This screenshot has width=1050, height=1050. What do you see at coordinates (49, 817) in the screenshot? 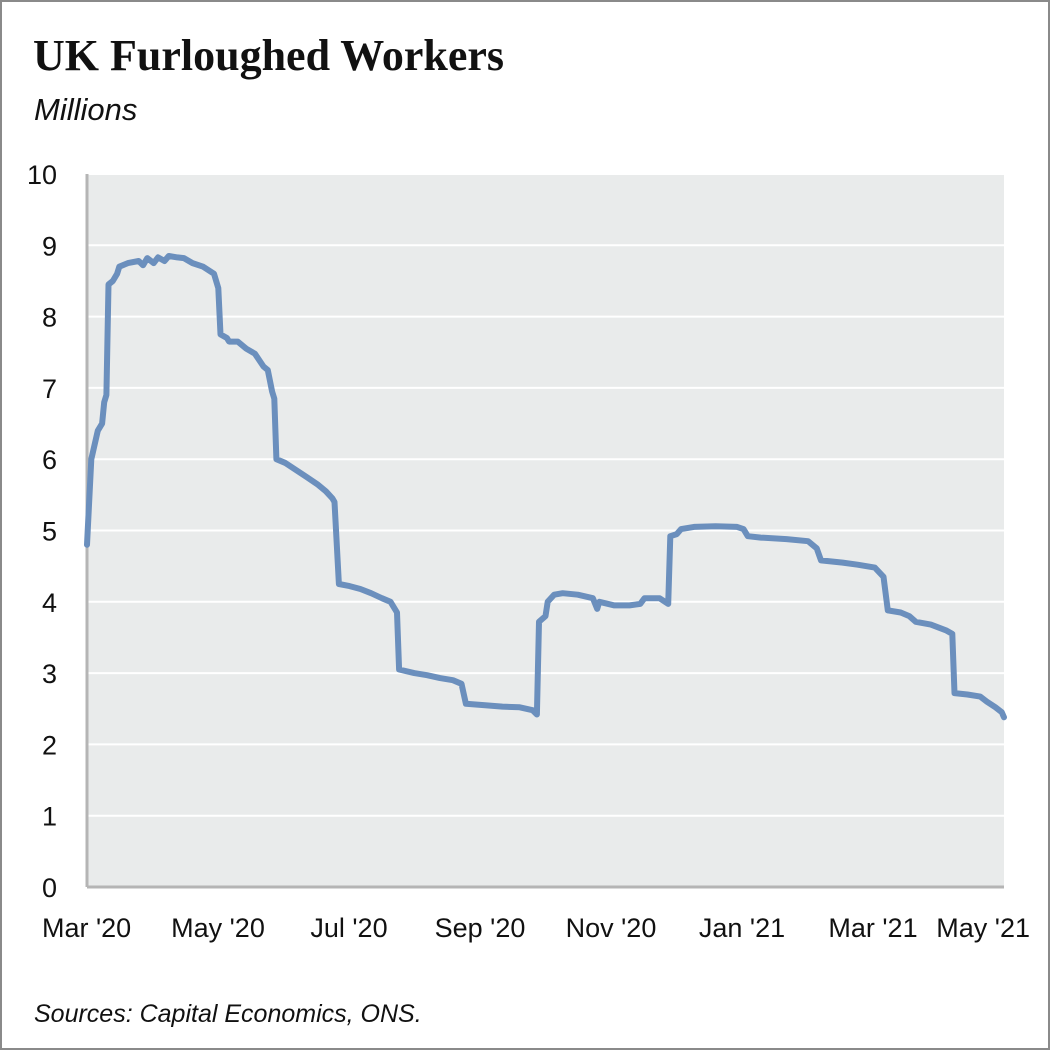
I see `y-tick-label: 1` at bounding box center [49, 817].